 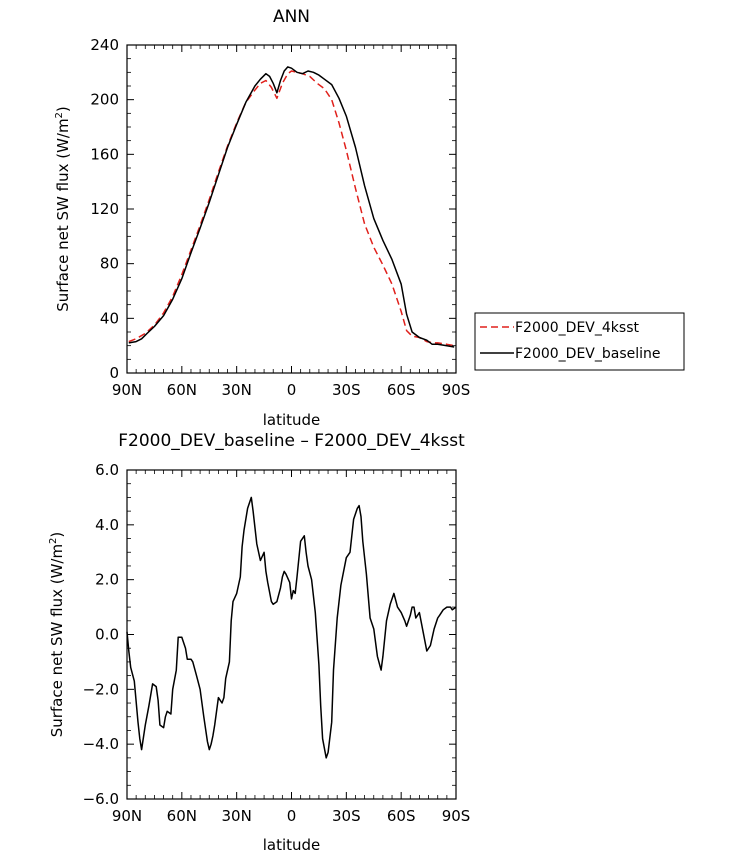 I want to click on legend-label-4ksst: F2000_DEV_4ksst, so click(x=577, y=328).